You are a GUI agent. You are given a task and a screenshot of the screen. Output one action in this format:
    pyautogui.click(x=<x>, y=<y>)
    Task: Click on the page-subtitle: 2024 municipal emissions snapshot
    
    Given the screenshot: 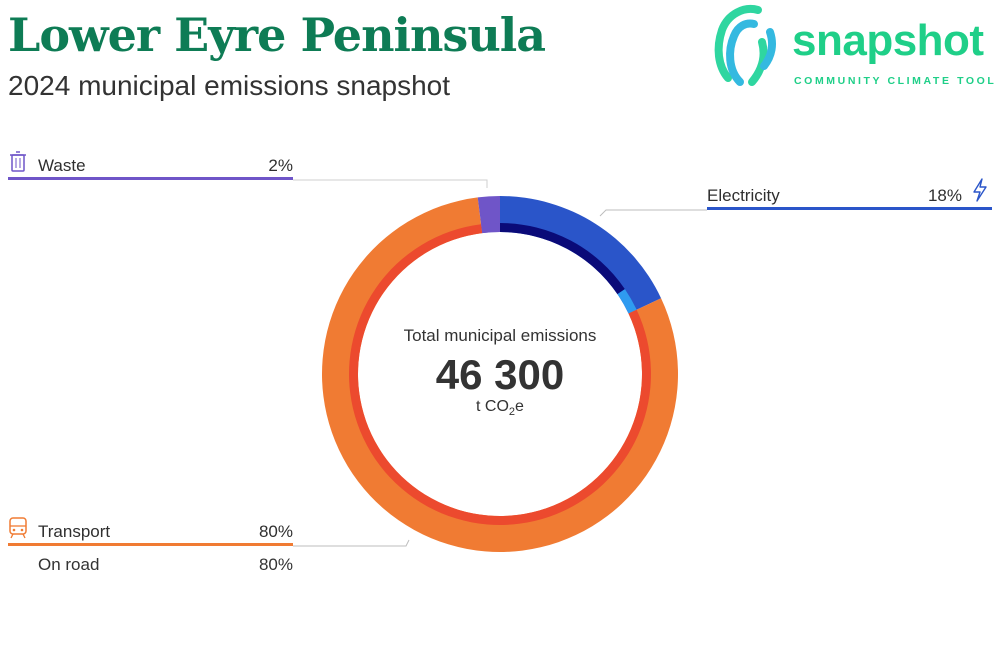 What is the action you would take?
    pyautogui.click(x=229, y=85)
    